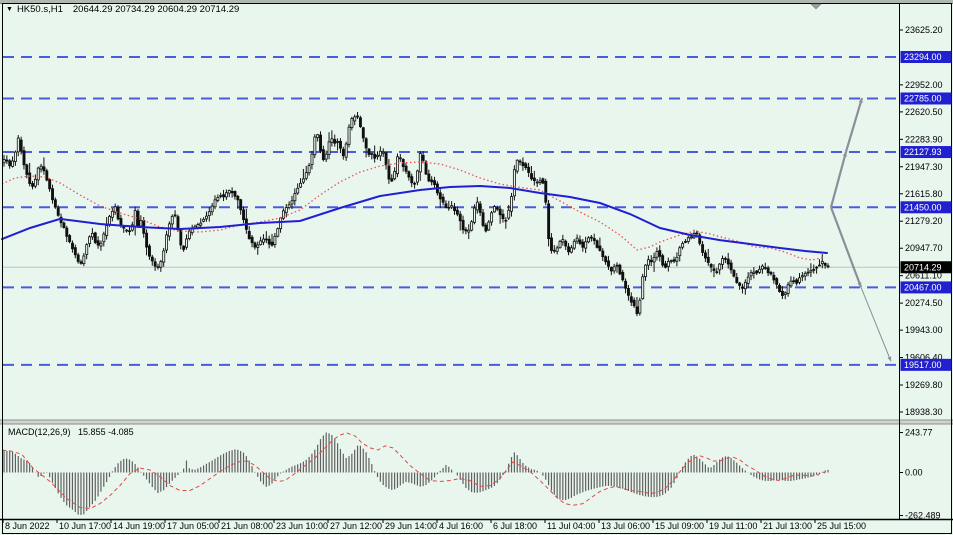  Describe the element at coordinates (924, 112) in the screenshot. I see `price-axis-label: 22620.50` at that location.